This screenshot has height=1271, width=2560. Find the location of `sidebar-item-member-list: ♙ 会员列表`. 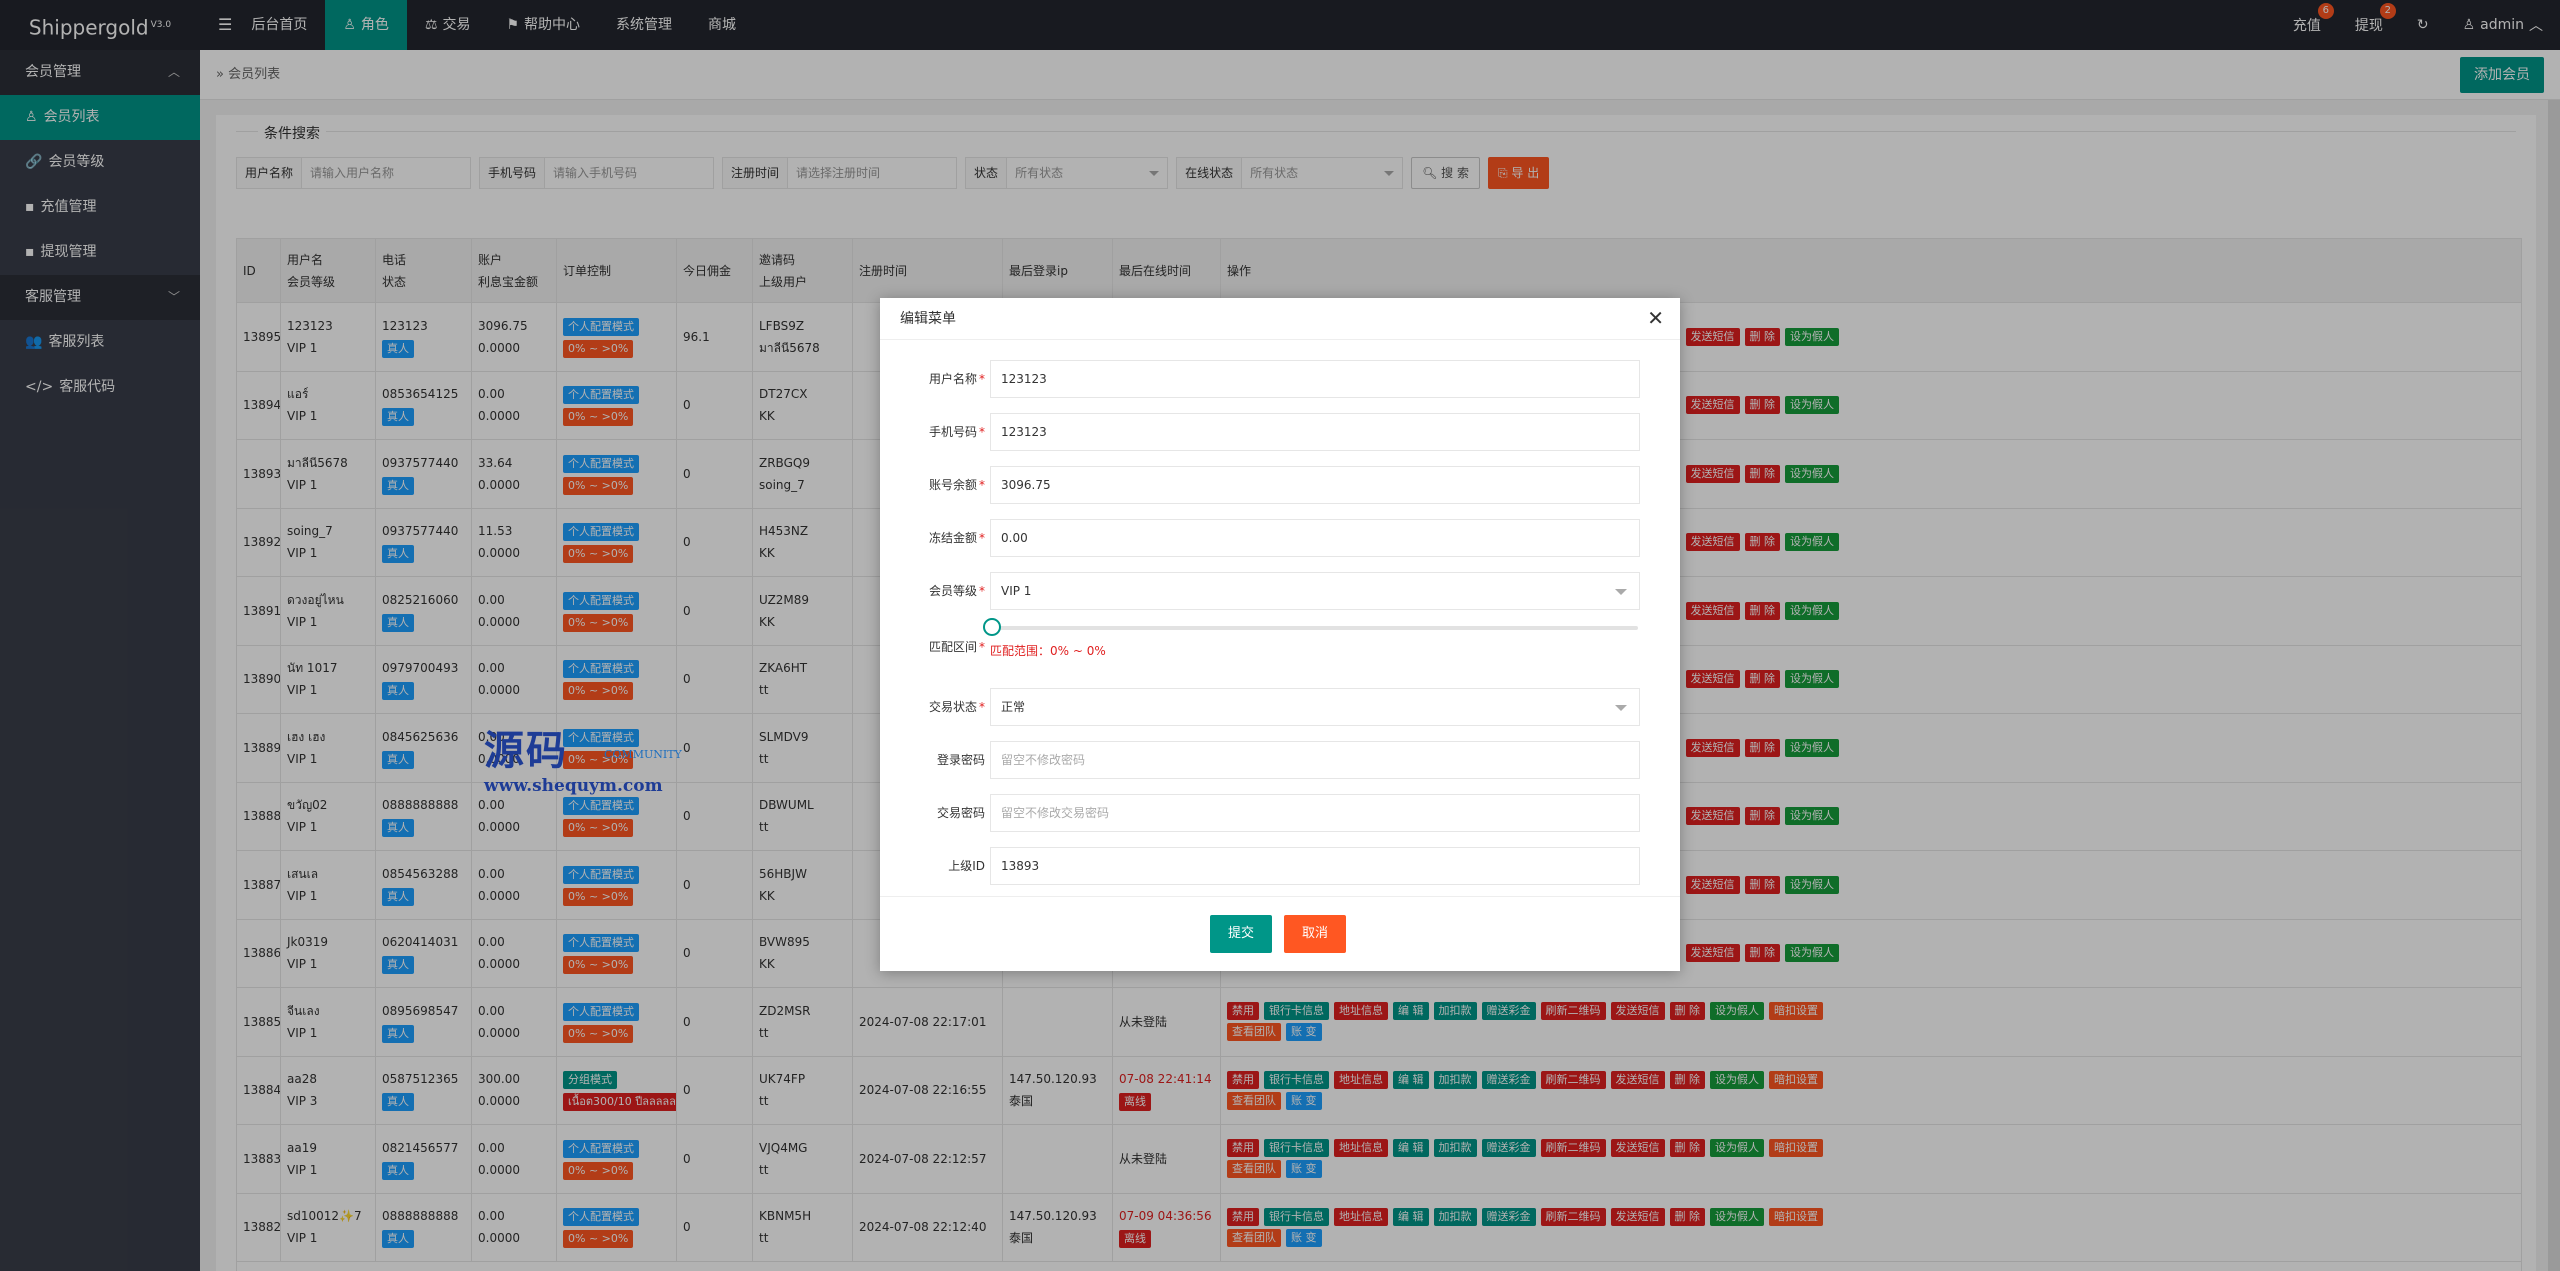

sidebar-item-member-list: ♙ 会员列表 is located at coordinates (100, 117).